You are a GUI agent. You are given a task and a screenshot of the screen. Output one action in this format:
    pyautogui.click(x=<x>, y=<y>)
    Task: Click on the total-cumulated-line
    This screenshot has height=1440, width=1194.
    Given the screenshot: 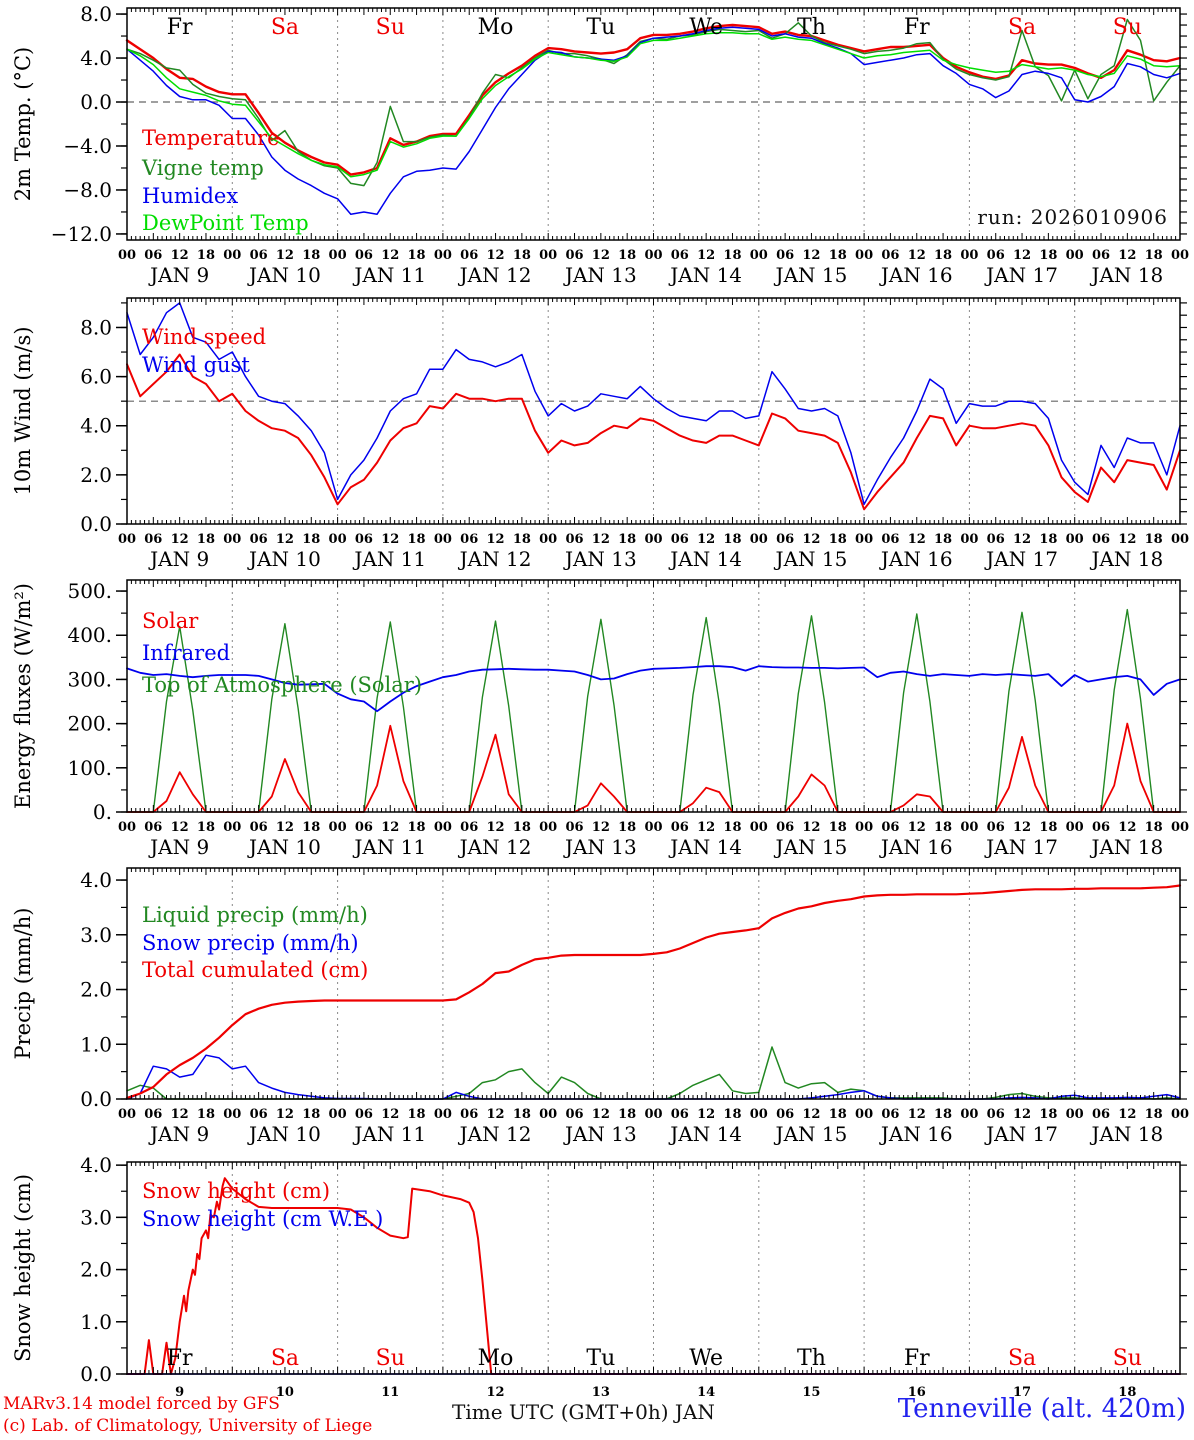 What is the action you would take?
    pyautogui.click(x=653, y=992)
    